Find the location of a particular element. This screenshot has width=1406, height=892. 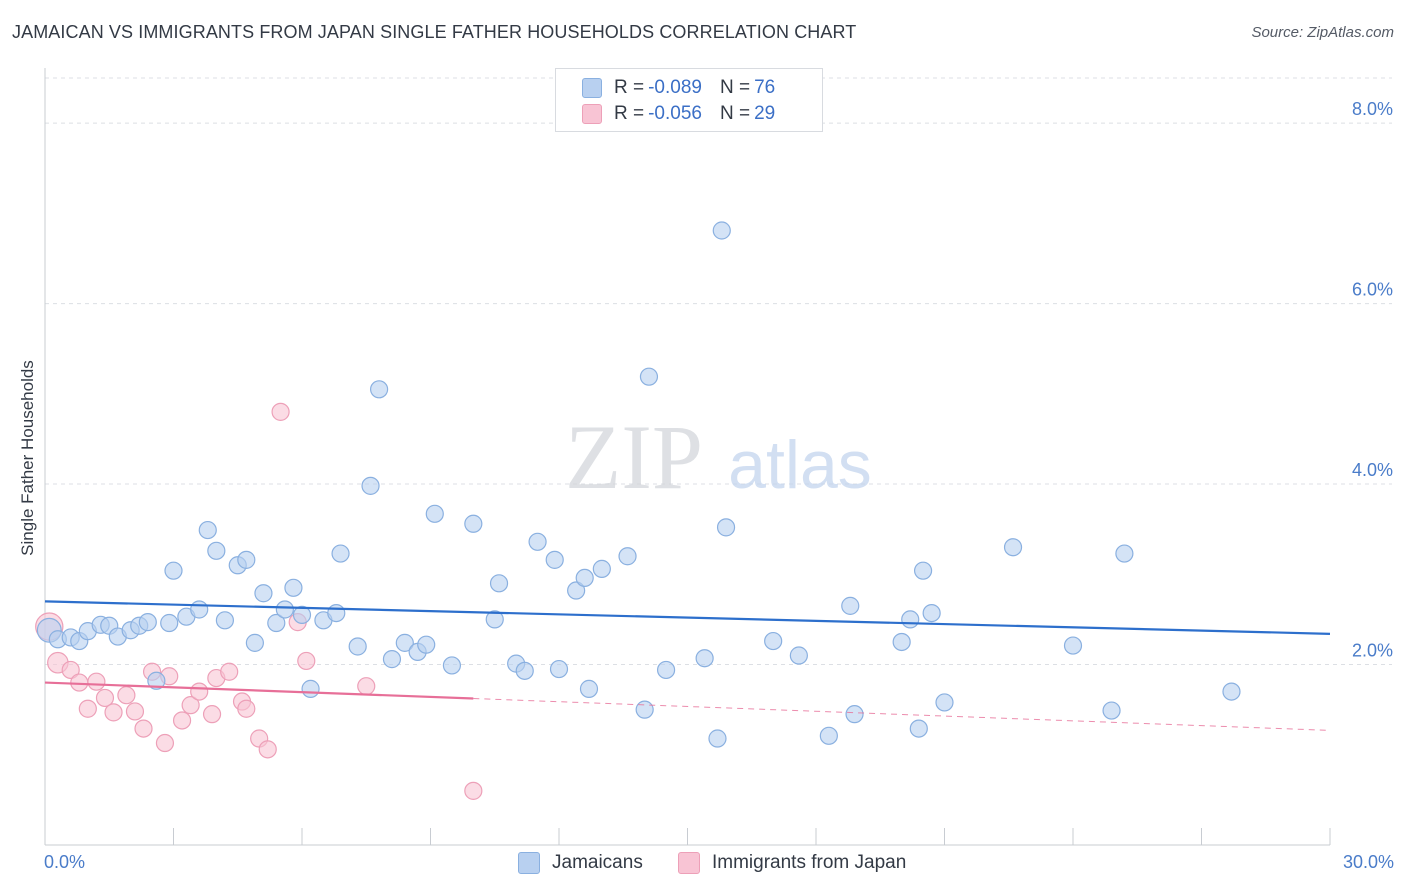

japan-trend-line-extension is located at coordinates (902, 714).